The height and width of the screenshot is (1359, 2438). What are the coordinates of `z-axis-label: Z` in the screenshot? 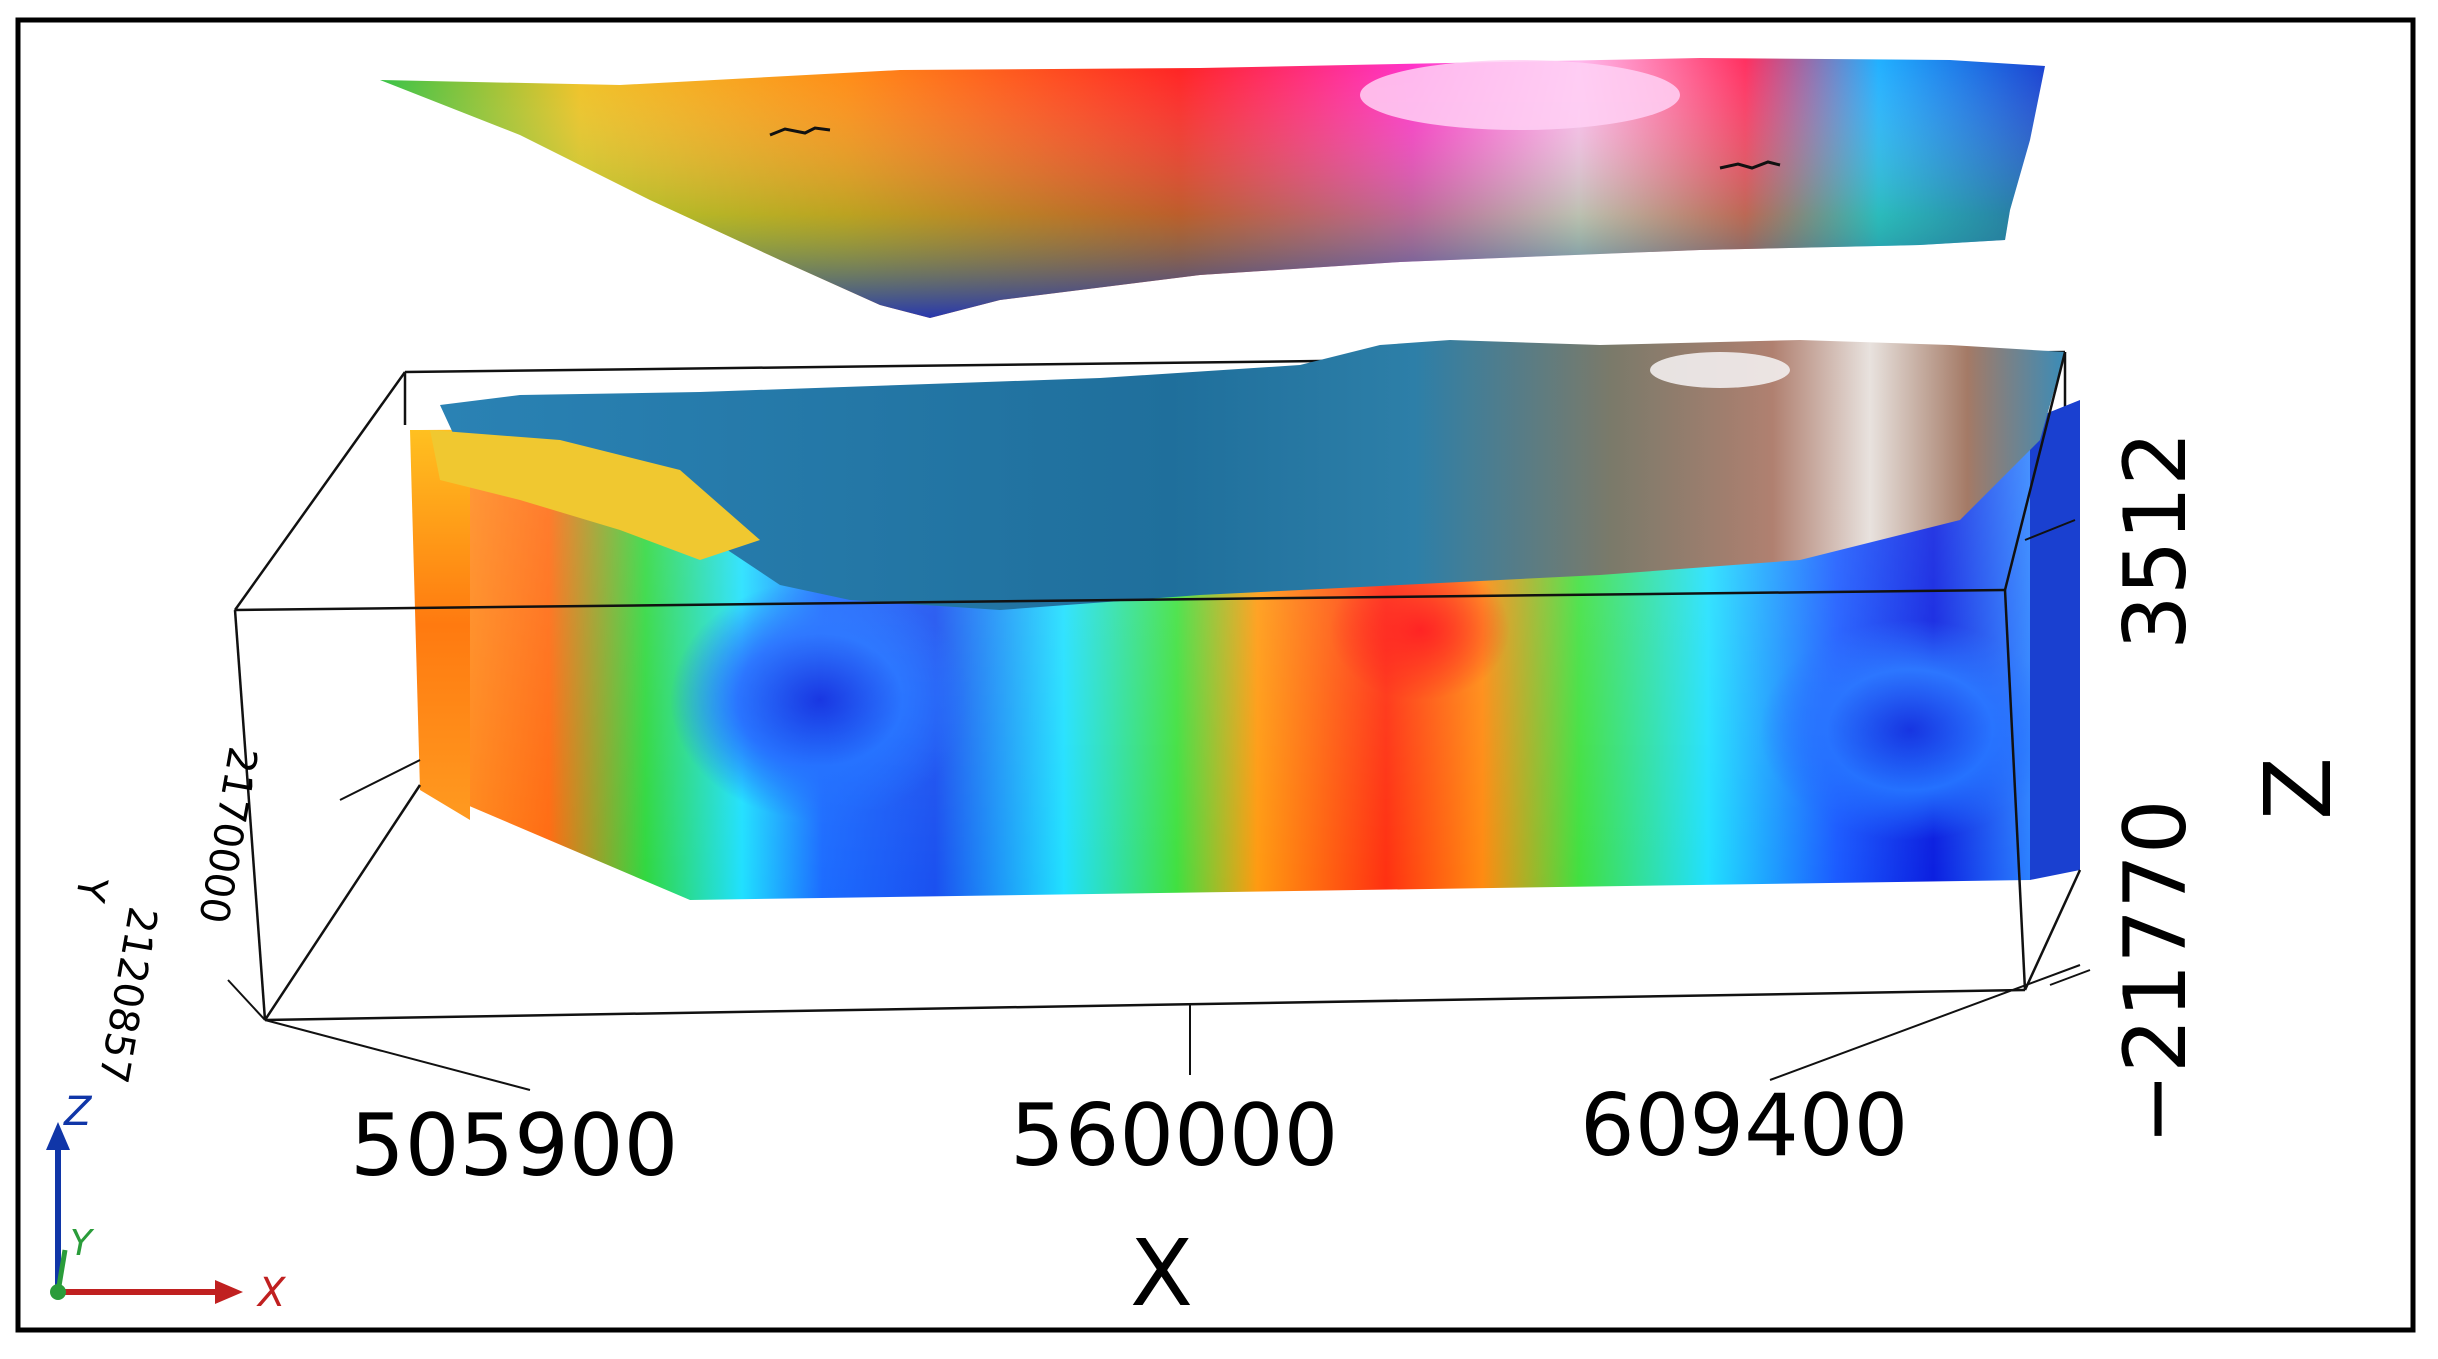 It's located at (2298, 788).